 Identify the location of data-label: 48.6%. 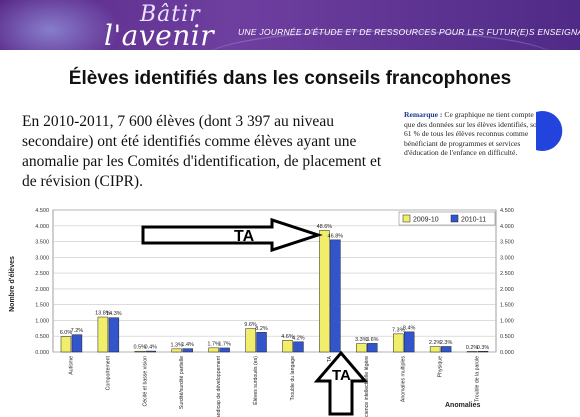
(325, 227).